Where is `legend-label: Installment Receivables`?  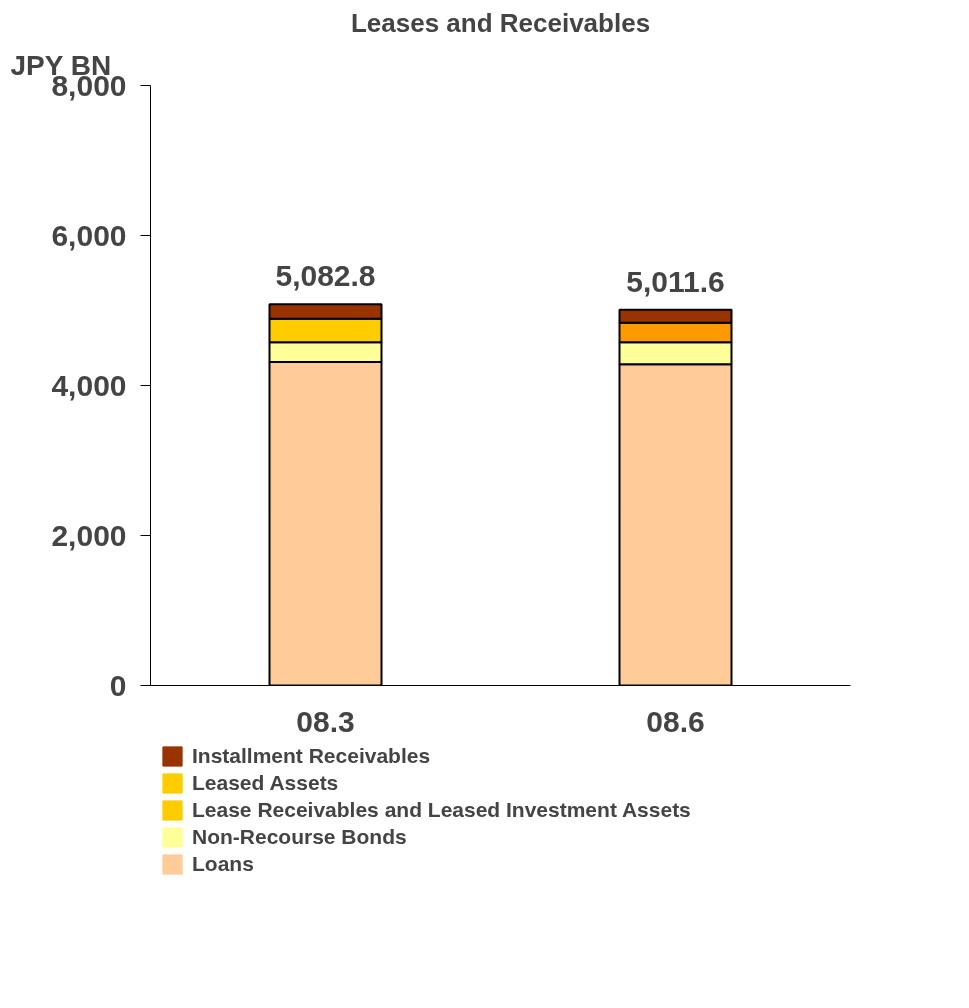 legend-label: Installment Receivables is located at coordinates (311, 756).